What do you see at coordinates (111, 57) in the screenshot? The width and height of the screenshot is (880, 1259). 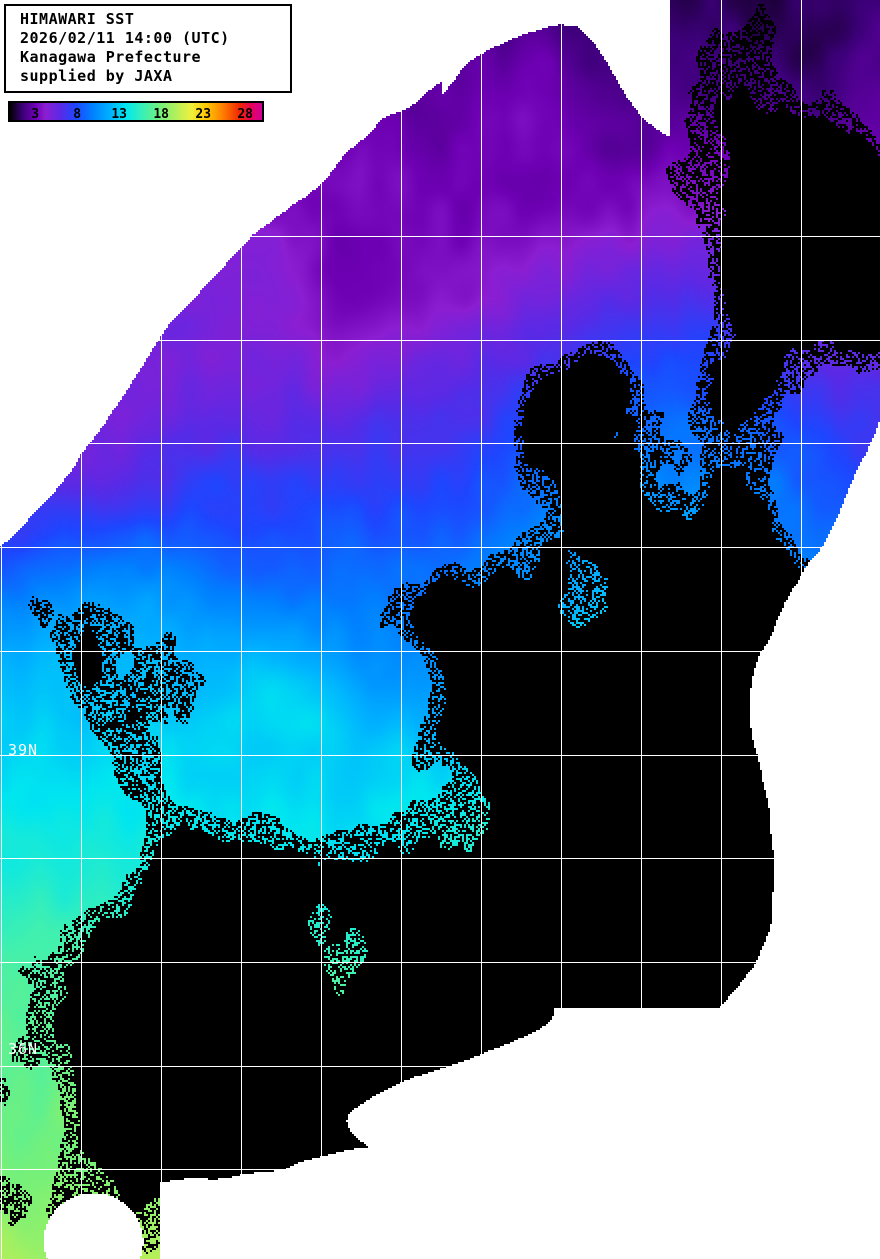 I see `product-region: Kanagawa Prefecture` at bounding box center [111, 57].